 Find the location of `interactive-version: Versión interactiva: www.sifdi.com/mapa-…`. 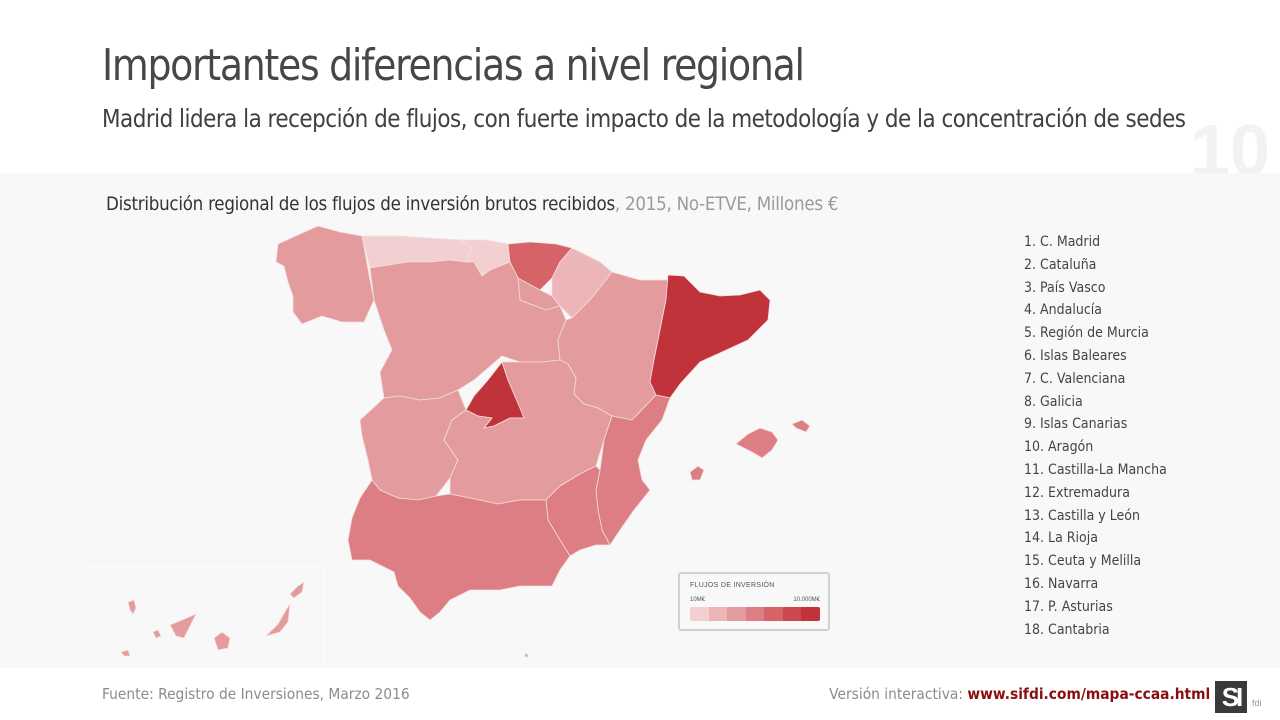

interactive-version: Versión interactiva: www.sifdi.com/mapa-… is located at coordinates (1019, 694).